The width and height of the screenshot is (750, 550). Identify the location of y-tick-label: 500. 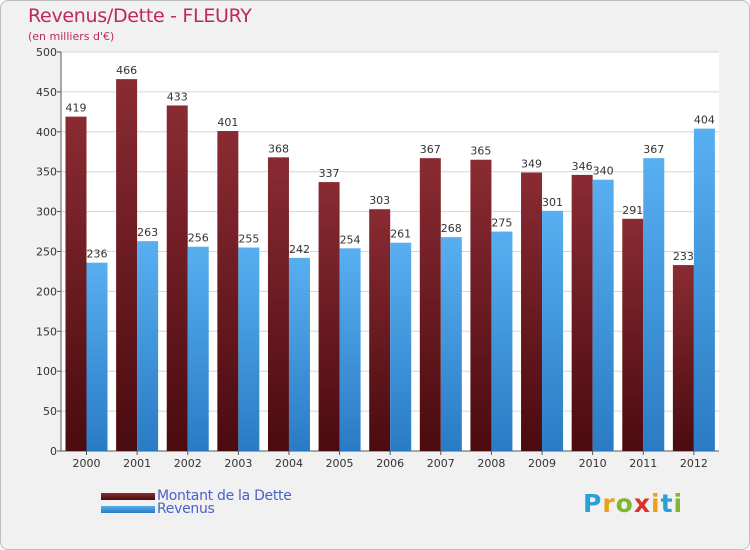
(46, 52).